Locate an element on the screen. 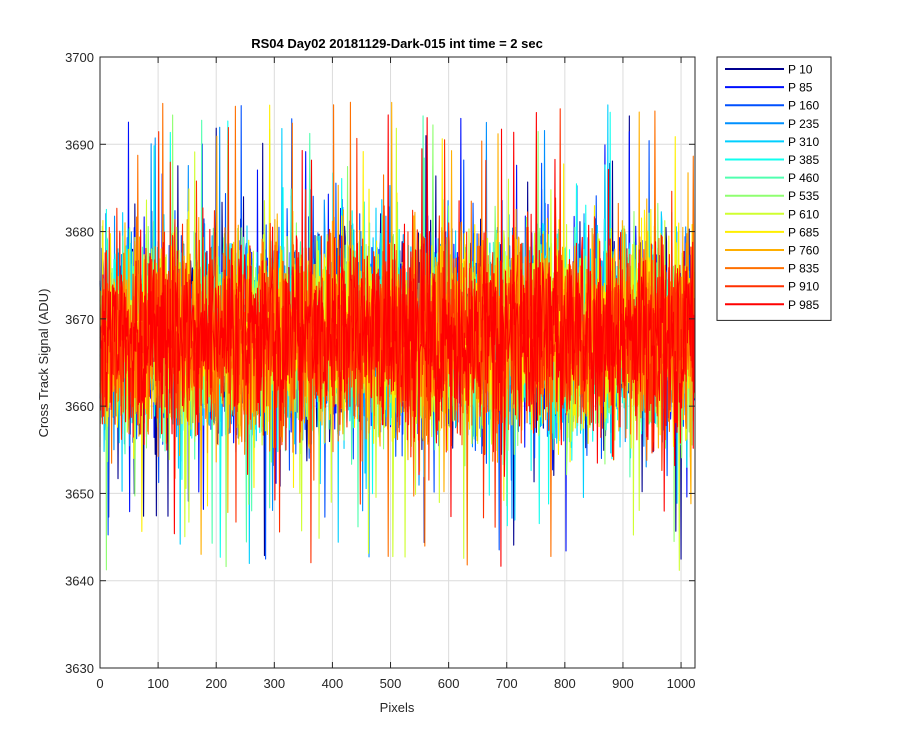 The height and width of the screenshot is (755, 900). x-tick-label: 1000 is located at coordinates (681, 683).